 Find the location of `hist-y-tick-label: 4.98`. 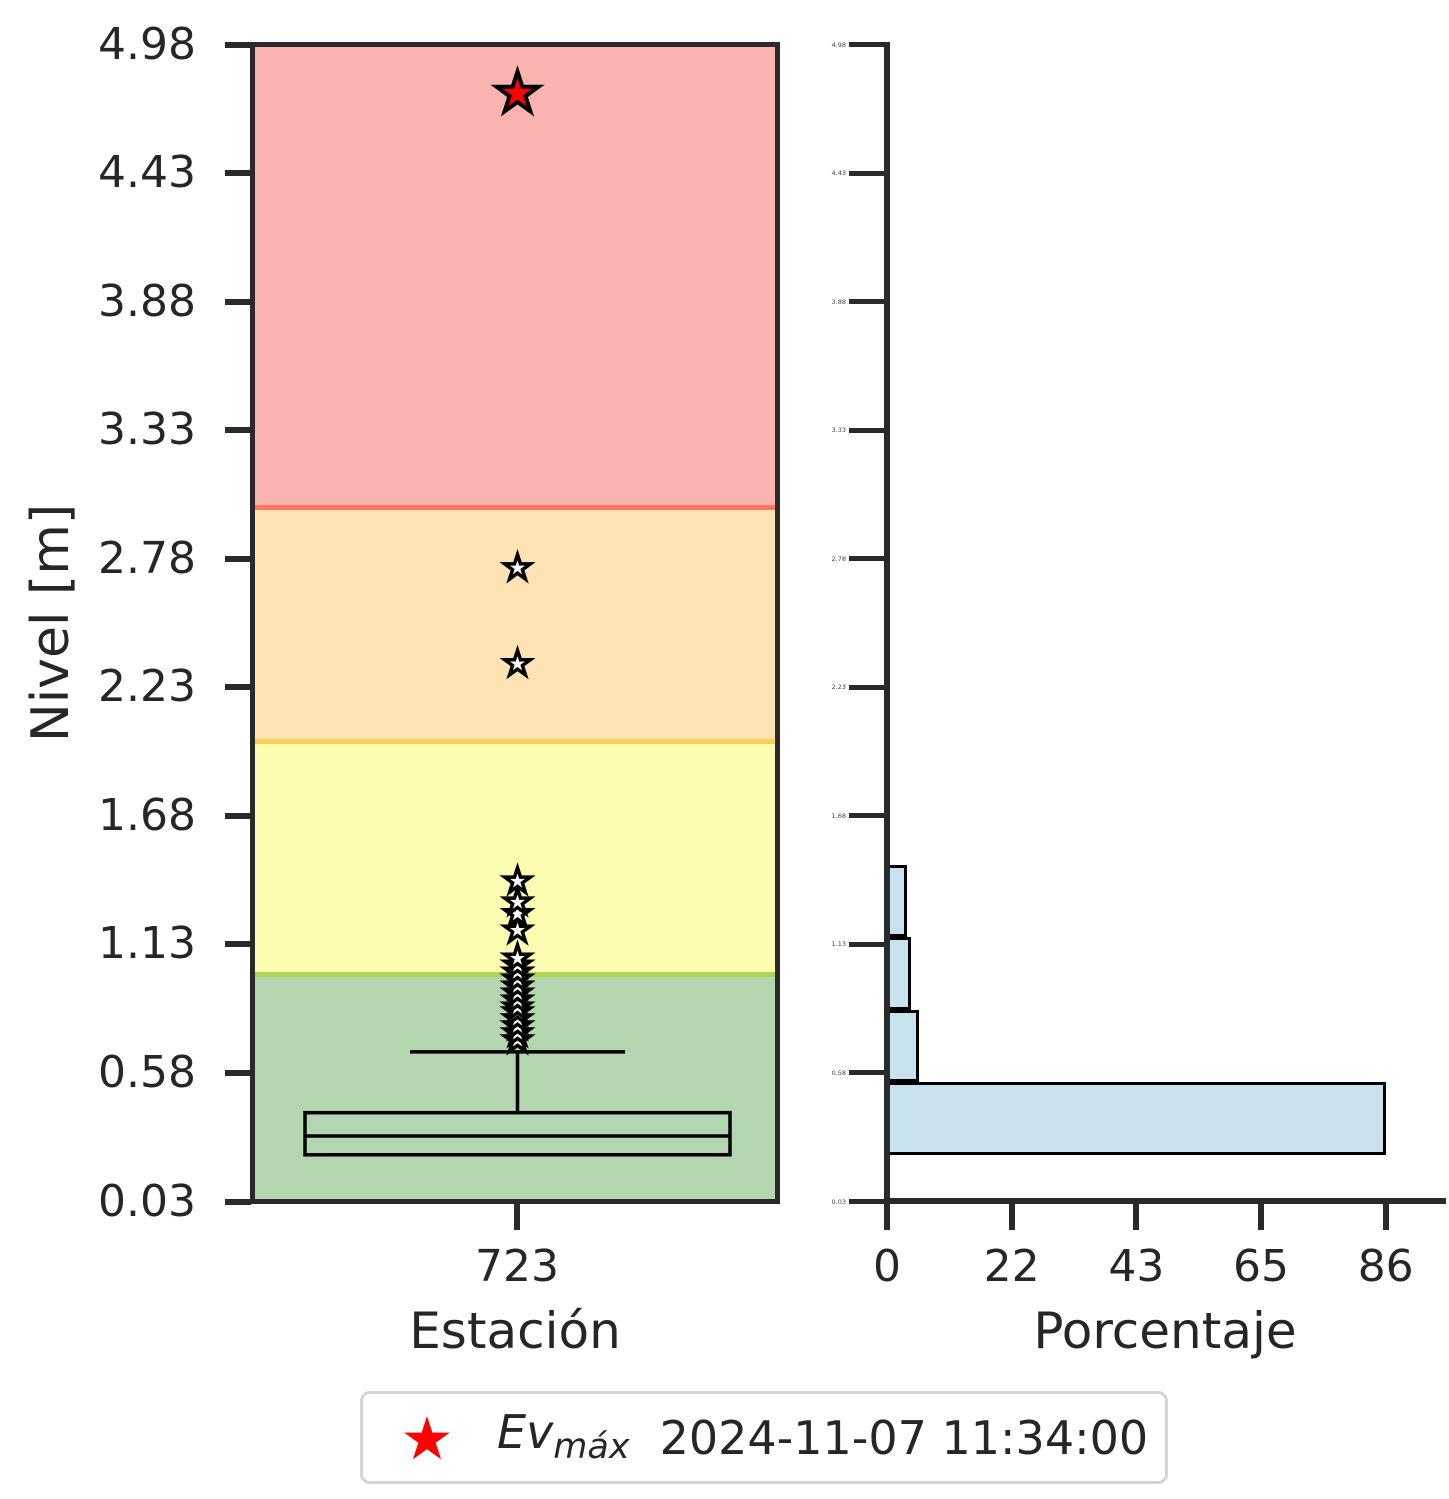

hist-y-tick-label: 4.98 is located at coordinates (838, 44).